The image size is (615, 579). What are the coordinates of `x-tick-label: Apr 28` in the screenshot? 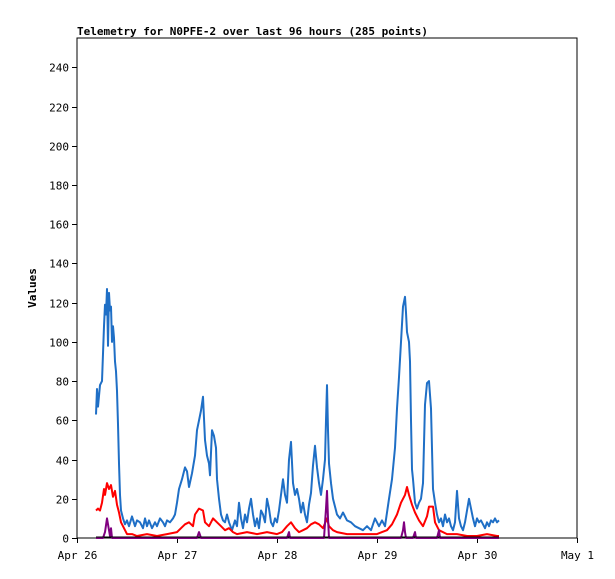 It's located at (278, 555).